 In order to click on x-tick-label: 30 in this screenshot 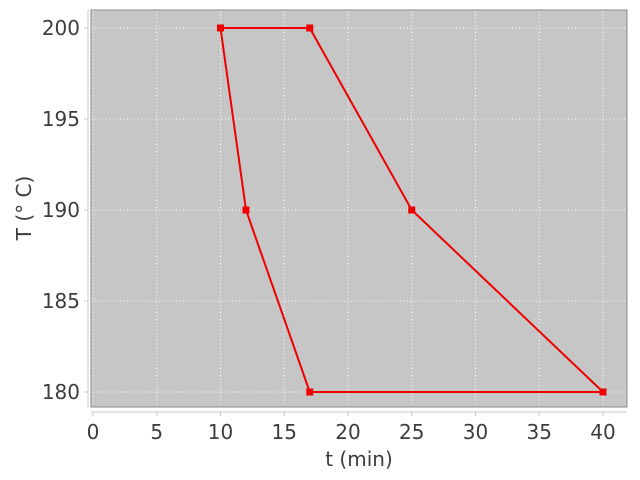, I will do `click(475, 432)`.